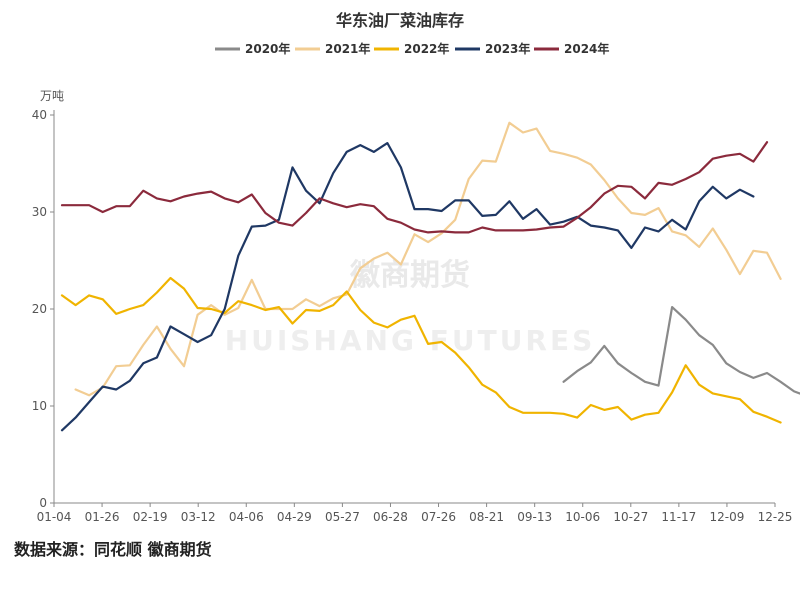  I want to click on legend-label: 2022年, so click(426, 48).